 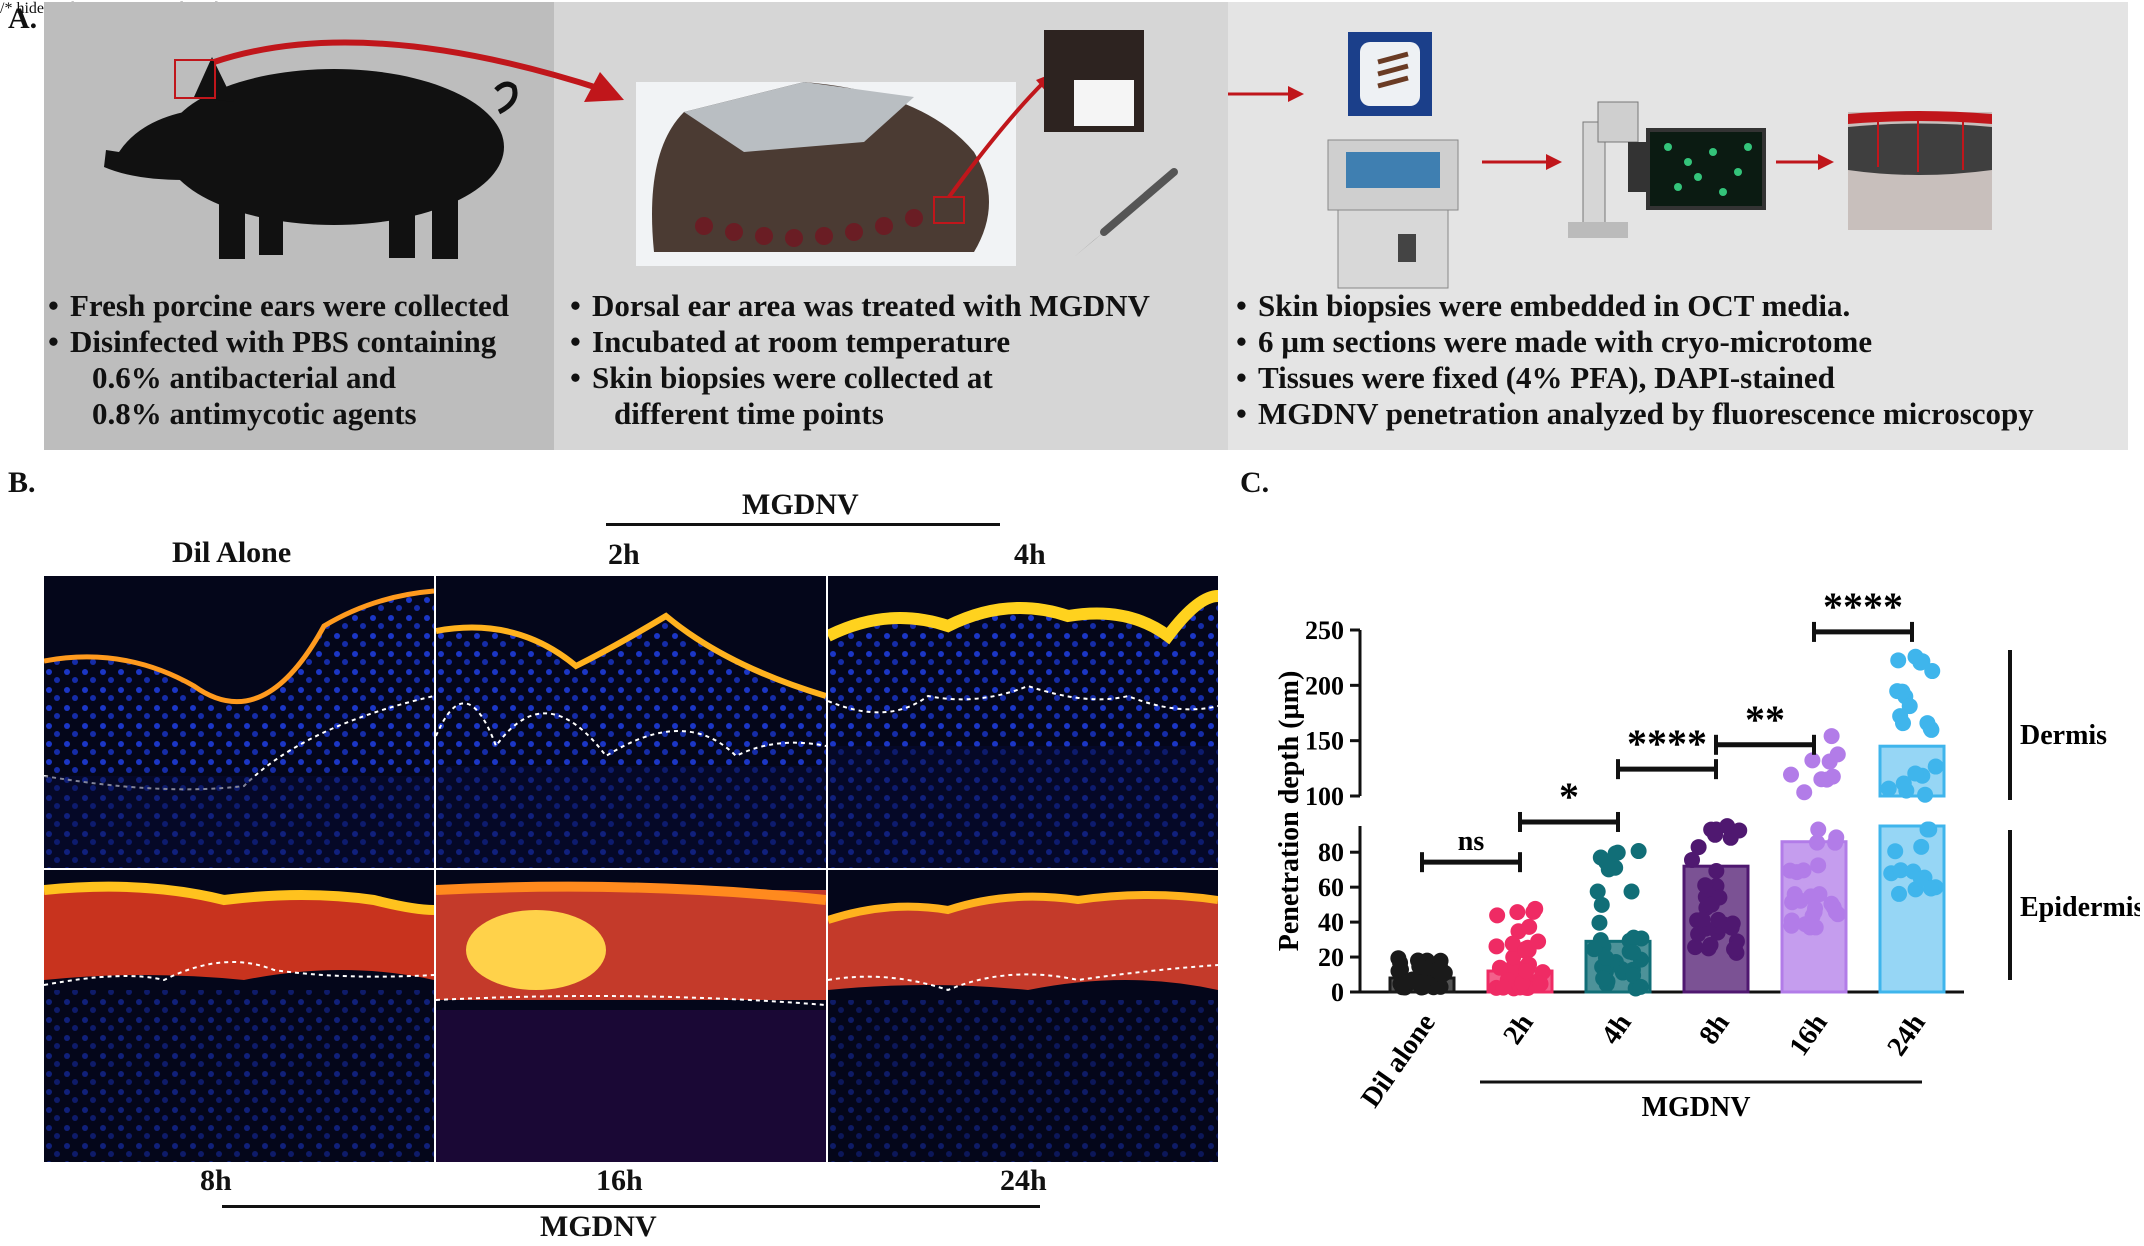 I want to click on significance-label: ns, so click(x=1471, y=841).